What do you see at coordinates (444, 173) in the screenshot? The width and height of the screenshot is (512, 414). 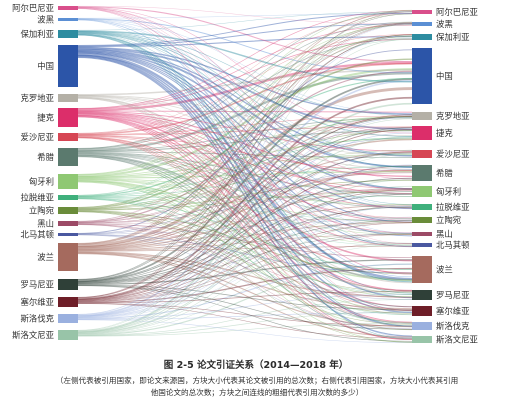 I see `citing-country-label: 希腊` at bounding box center [444, 173].